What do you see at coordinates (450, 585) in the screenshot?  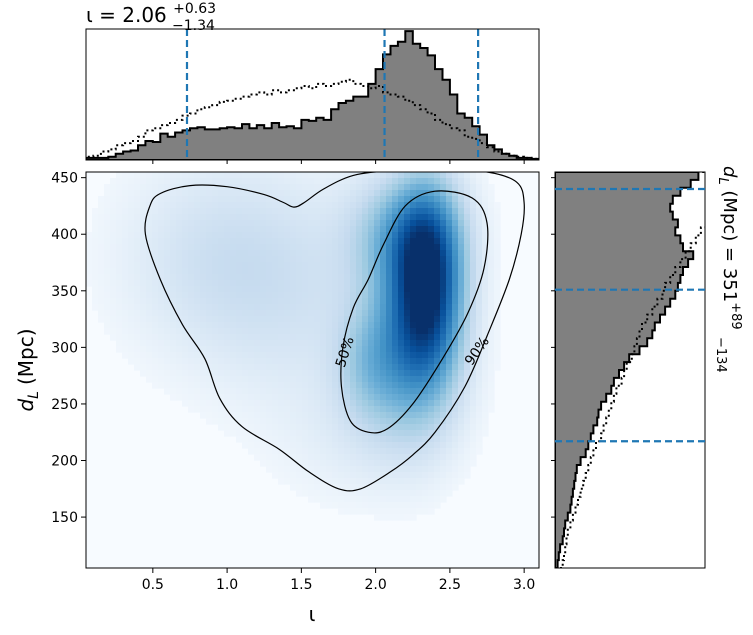 I see `x-tick-label: 2.5` at bounding box center [450, 585].